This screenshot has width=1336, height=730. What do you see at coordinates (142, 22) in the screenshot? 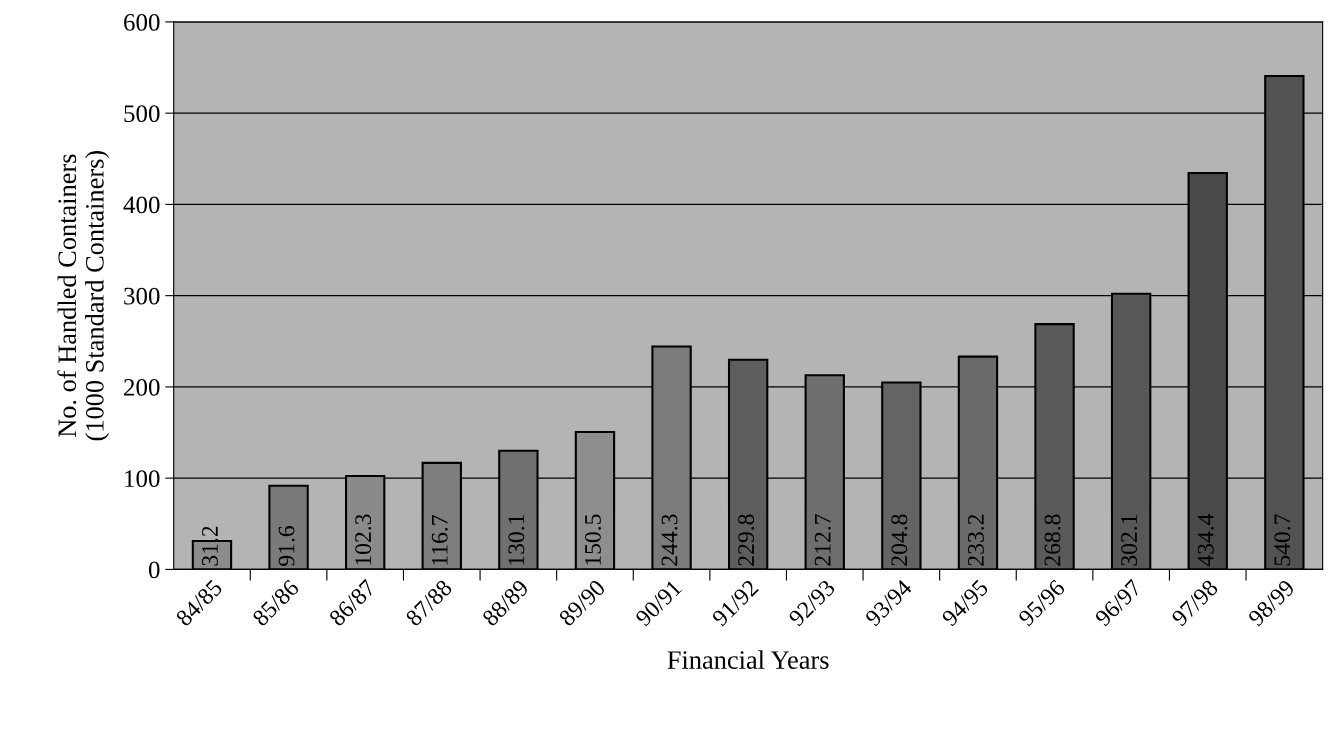
I see `y-tick-label: 600` at bounding box center [142, 22].